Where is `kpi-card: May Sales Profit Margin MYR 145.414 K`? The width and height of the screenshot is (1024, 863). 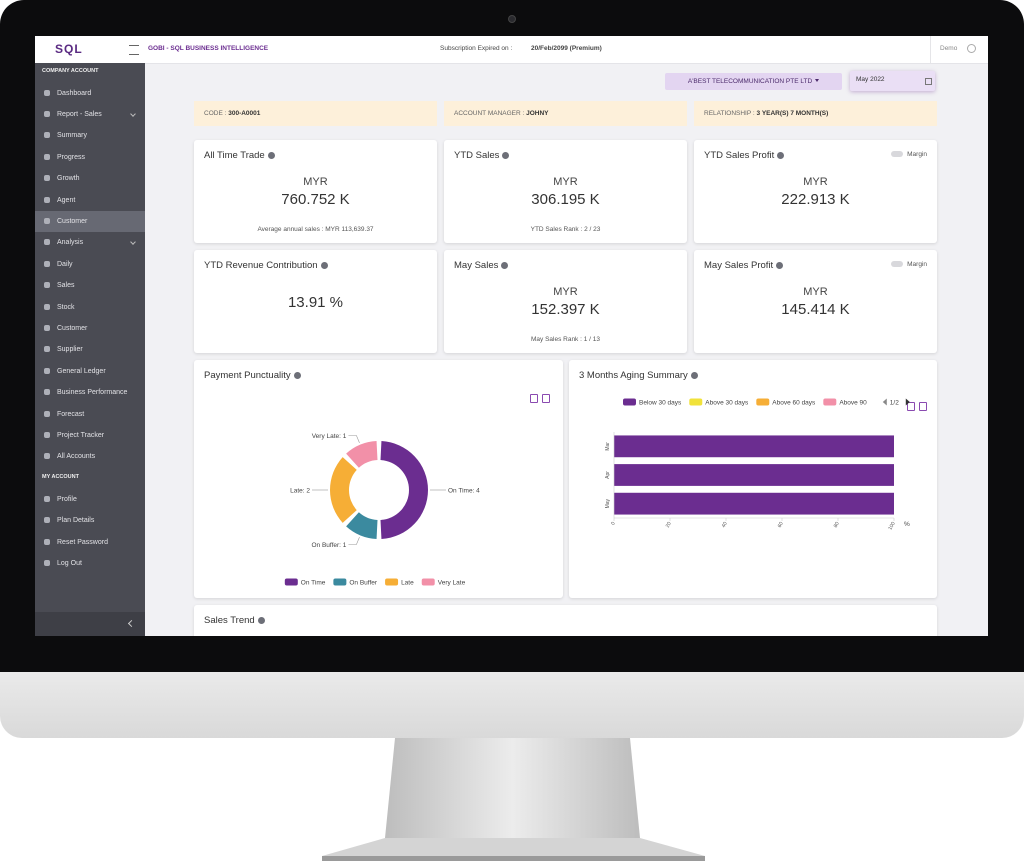 kpi-card: May Sales Profit Margin MYR 145.414 K is located at coordinates (815, 301).